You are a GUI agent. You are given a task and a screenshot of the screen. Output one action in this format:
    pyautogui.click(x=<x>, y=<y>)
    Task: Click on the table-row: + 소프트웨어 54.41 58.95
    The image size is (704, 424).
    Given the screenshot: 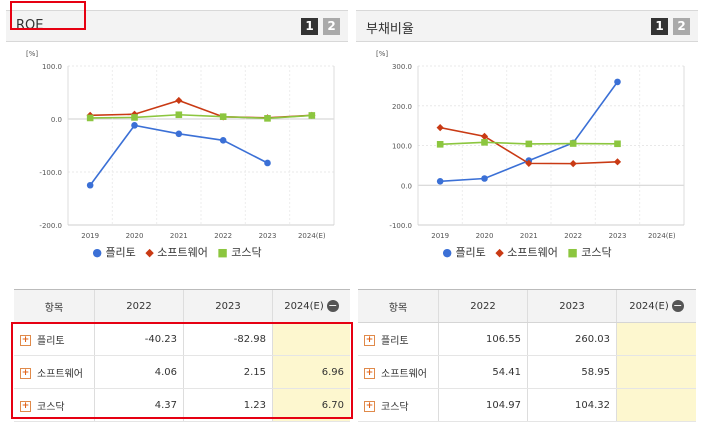 What is the action you would take?
    pyautogui.click(x=527, y=372)
    